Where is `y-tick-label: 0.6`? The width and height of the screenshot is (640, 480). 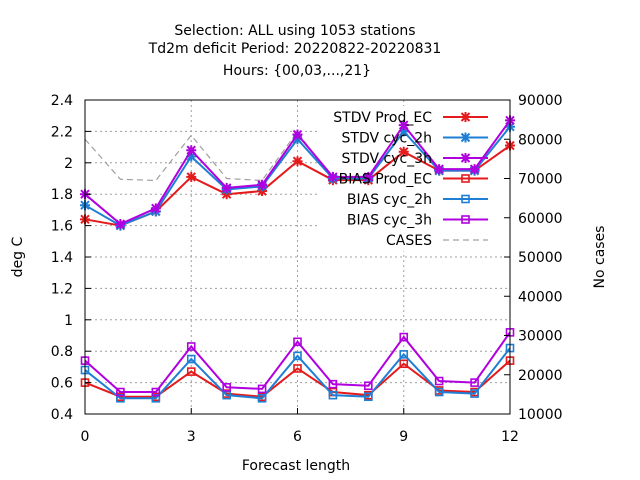 y-tick-label: 0.6 is located at coordinates (62, 384).